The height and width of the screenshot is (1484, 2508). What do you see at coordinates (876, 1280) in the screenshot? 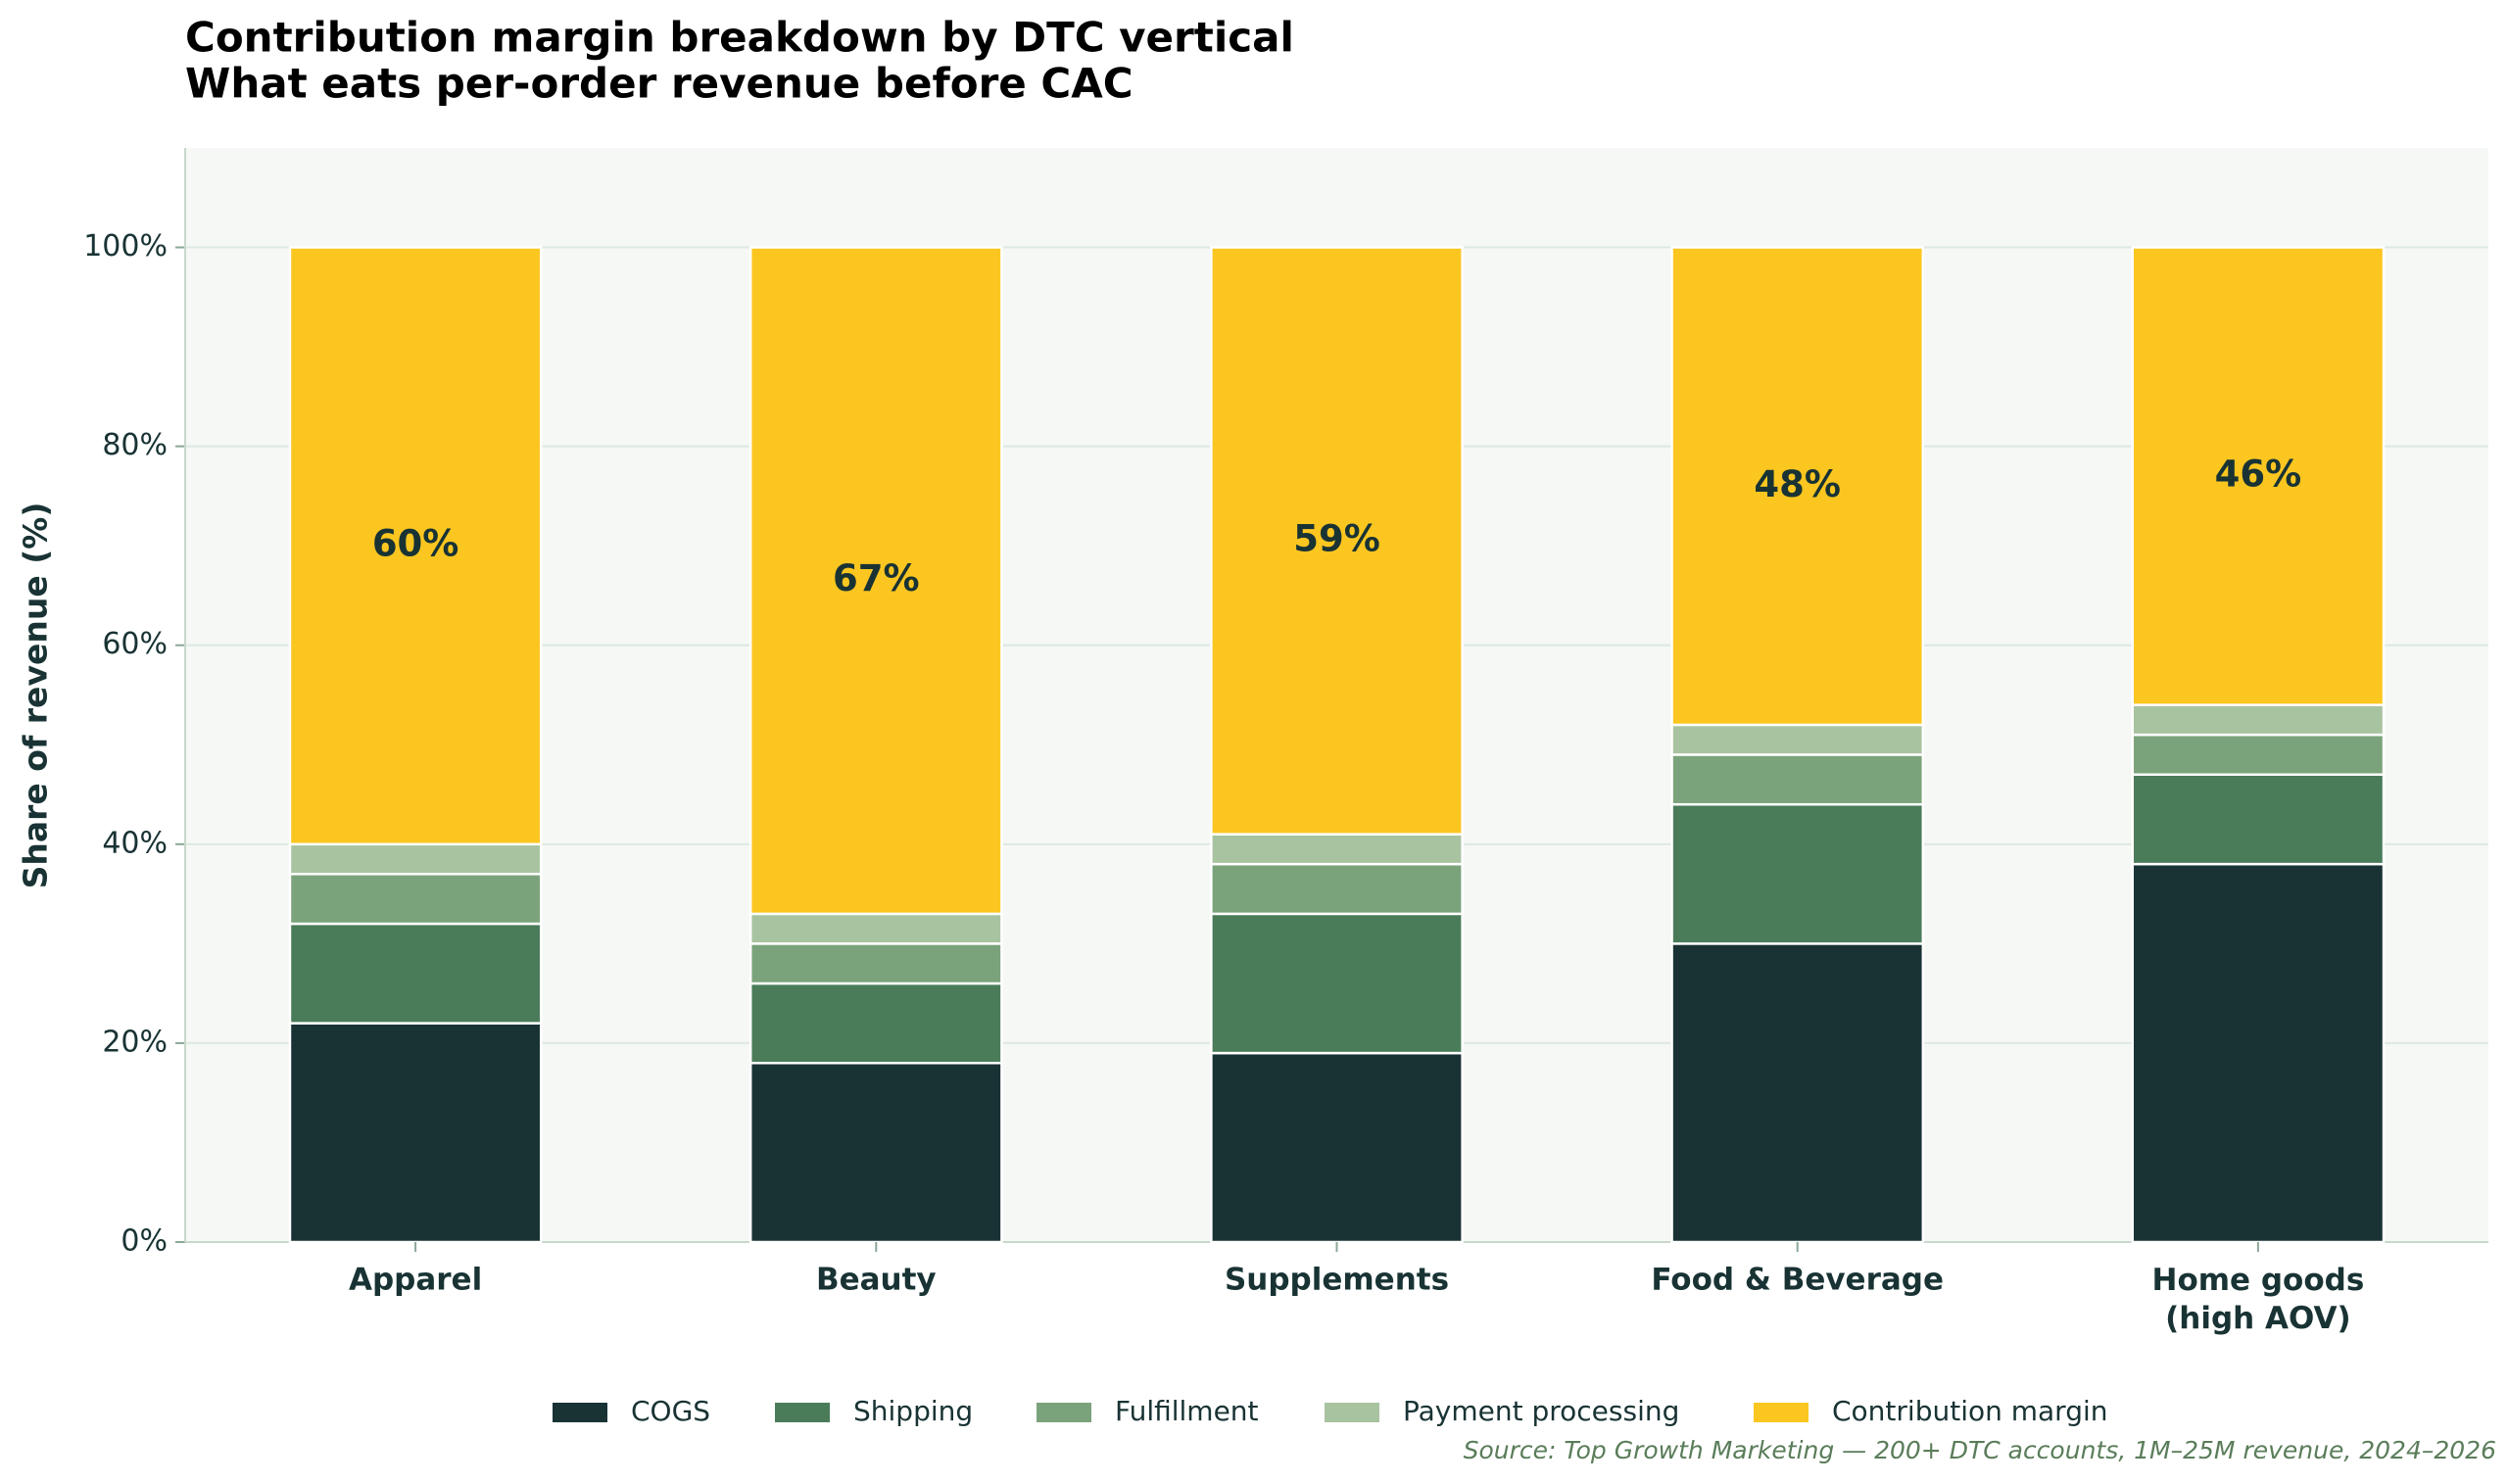
I see `x-tick-label: Beauty` at bounding box center [876, 1280].